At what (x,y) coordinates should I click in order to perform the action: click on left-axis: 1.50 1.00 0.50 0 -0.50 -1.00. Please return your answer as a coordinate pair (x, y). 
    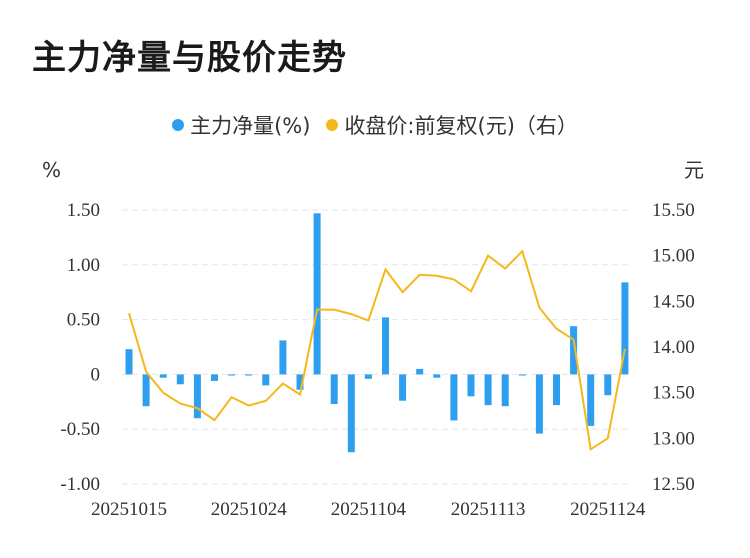
    Looking at the image, I should click on (80, 347).